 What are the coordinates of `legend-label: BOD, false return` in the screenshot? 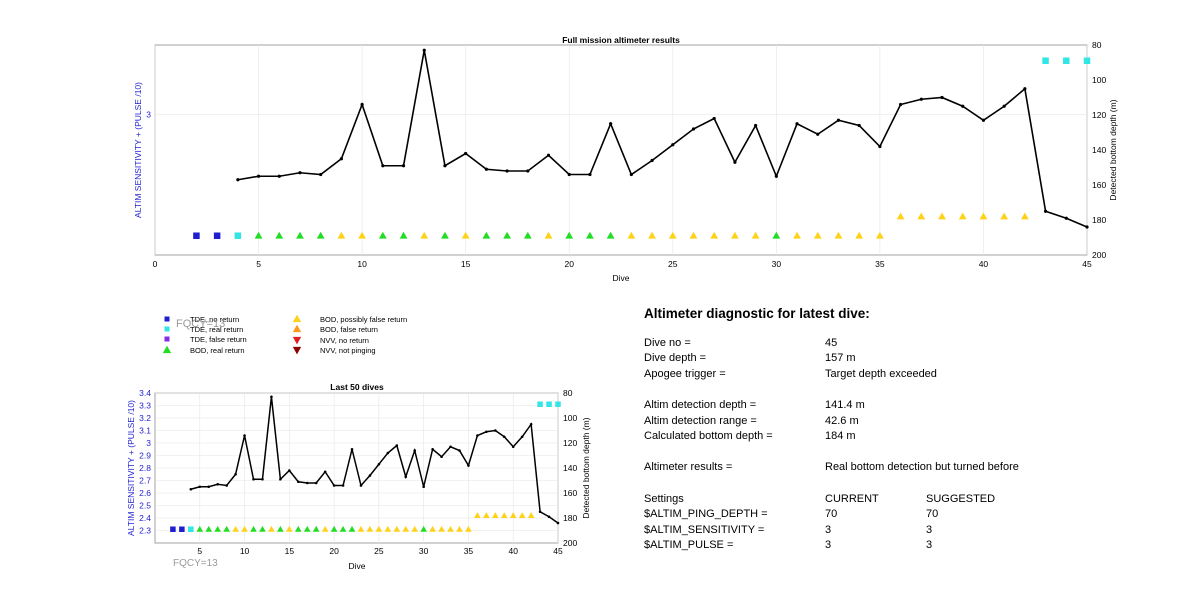 It's located at (349, 329).